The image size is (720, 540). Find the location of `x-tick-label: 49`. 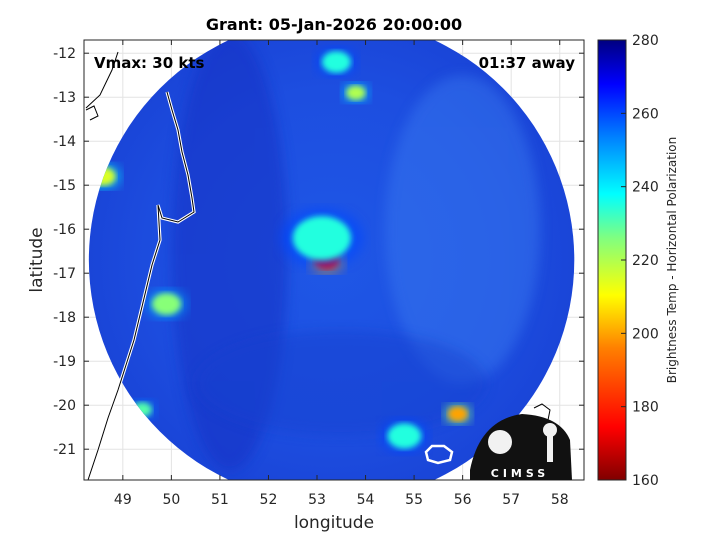

x-tick-label: 49 is located at coordinates (123, 500).